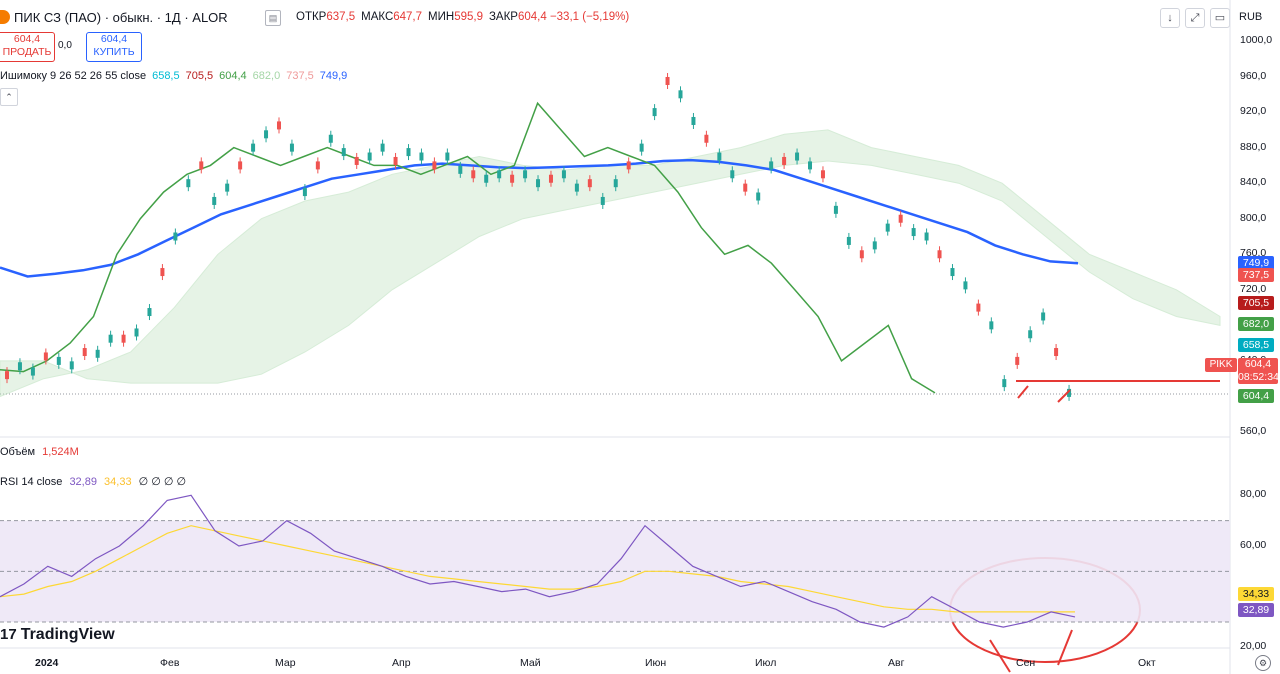 This screenshot has height=674, width=1280. Describe the element at coordinates (1256, 303) in the screenshot. I see `price-tag: 705,5` at that location.